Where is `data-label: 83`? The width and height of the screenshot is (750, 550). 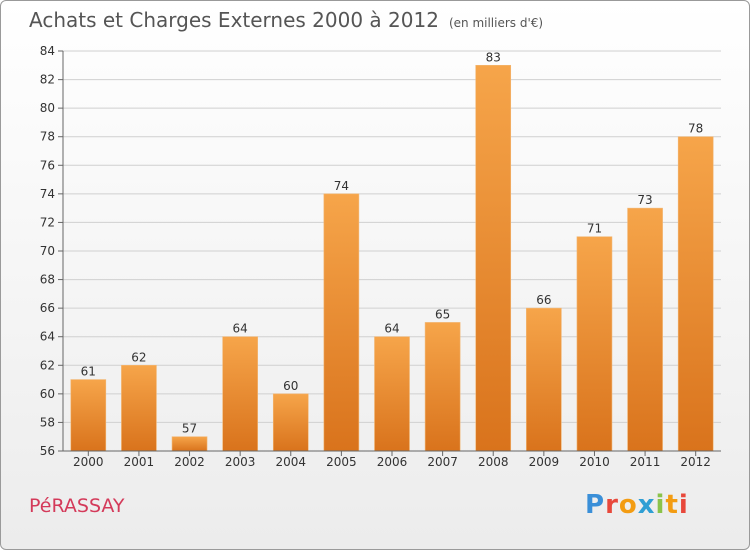
data-label: 83 is located at coordinates (493, 57).